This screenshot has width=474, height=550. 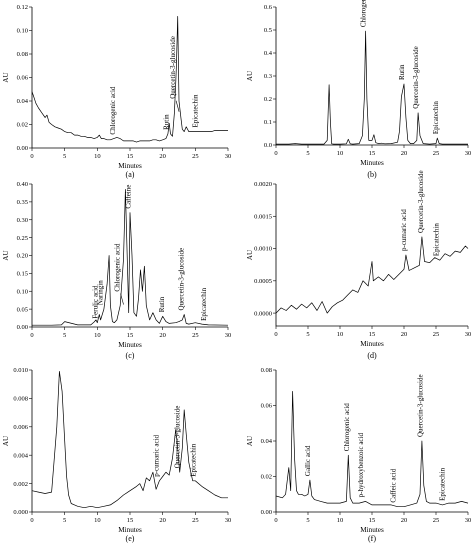 I want to click on y-tick-label: 0.12, so click(x=22, y=7).